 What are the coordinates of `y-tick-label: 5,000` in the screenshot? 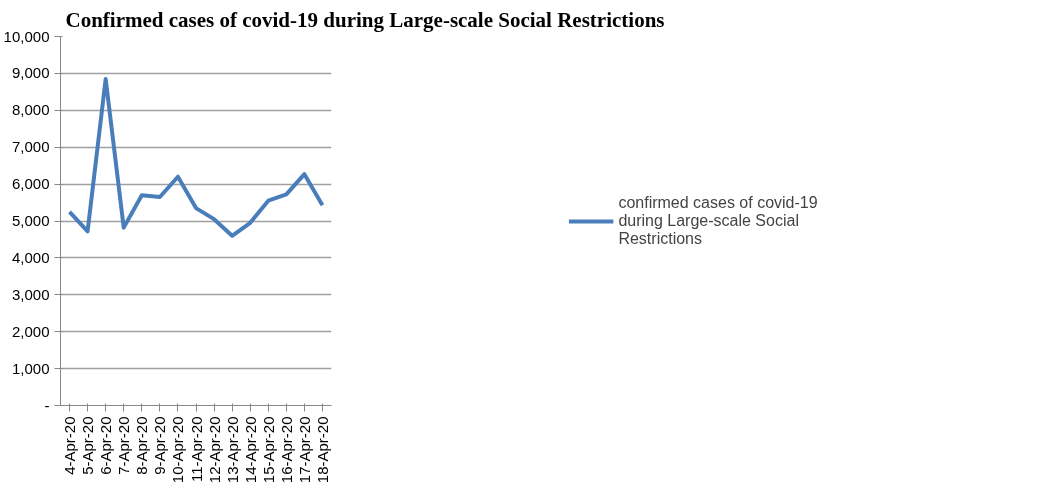 It's located at (30, 220).